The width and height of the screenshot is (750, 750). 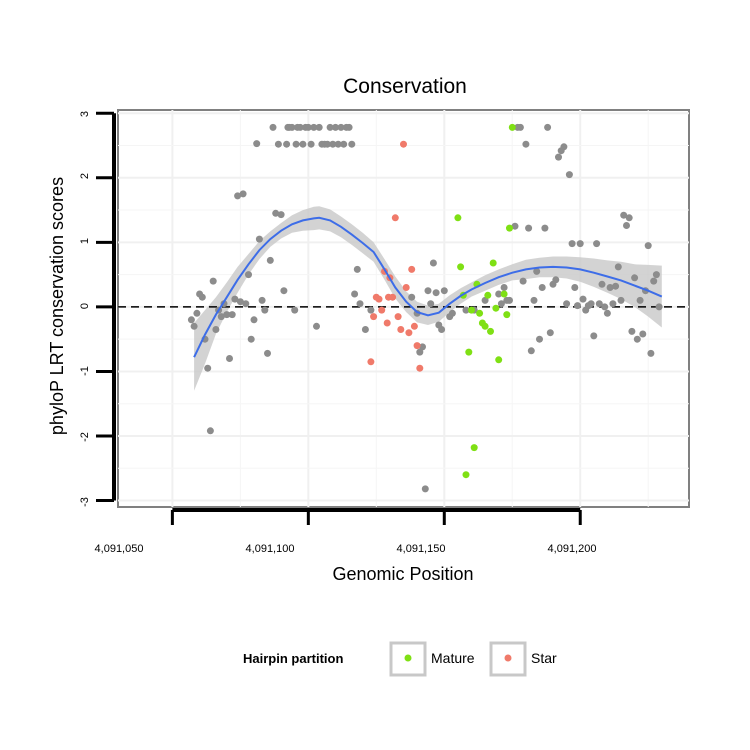 What do you see at coordinates (293, 658) in the screenshot?
I see `legend-title: Hairpin partition` at bounding box center [293, 658].